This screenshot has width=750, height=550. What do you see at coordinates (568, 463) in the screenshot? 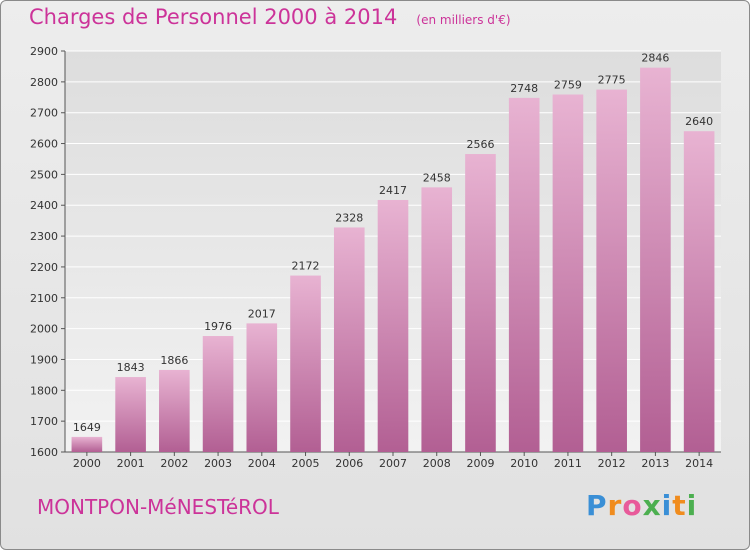
I see `x-tick-label: 2011` at bounding box center [568, 463].